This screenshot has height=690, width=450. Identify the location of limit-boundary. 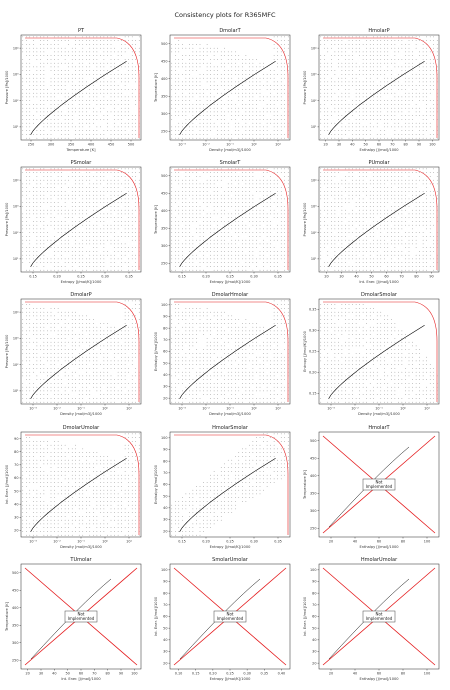
(380, 219).